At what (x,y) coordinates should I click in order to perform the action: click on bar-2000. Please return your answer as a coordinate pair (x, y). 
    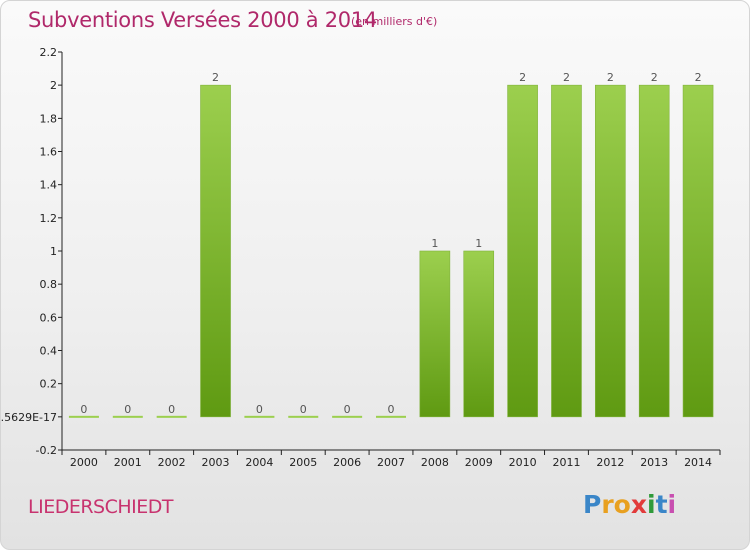
    Looking at the image, I should click on (83, 416).